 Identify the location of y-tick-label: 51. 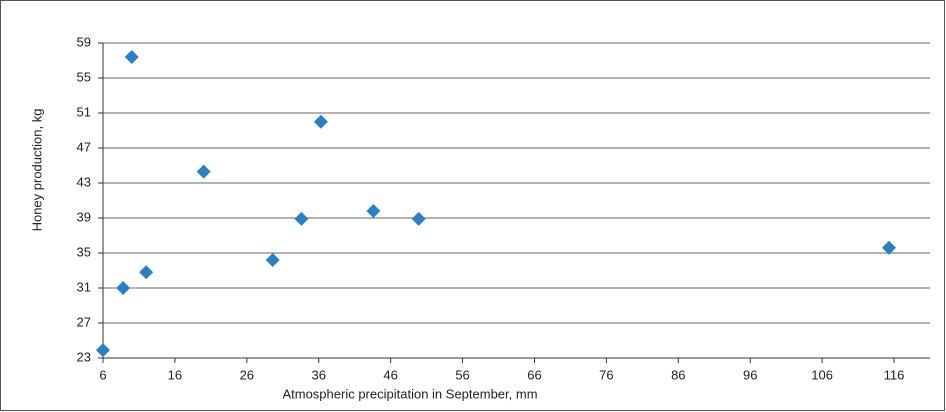
(84, 111).